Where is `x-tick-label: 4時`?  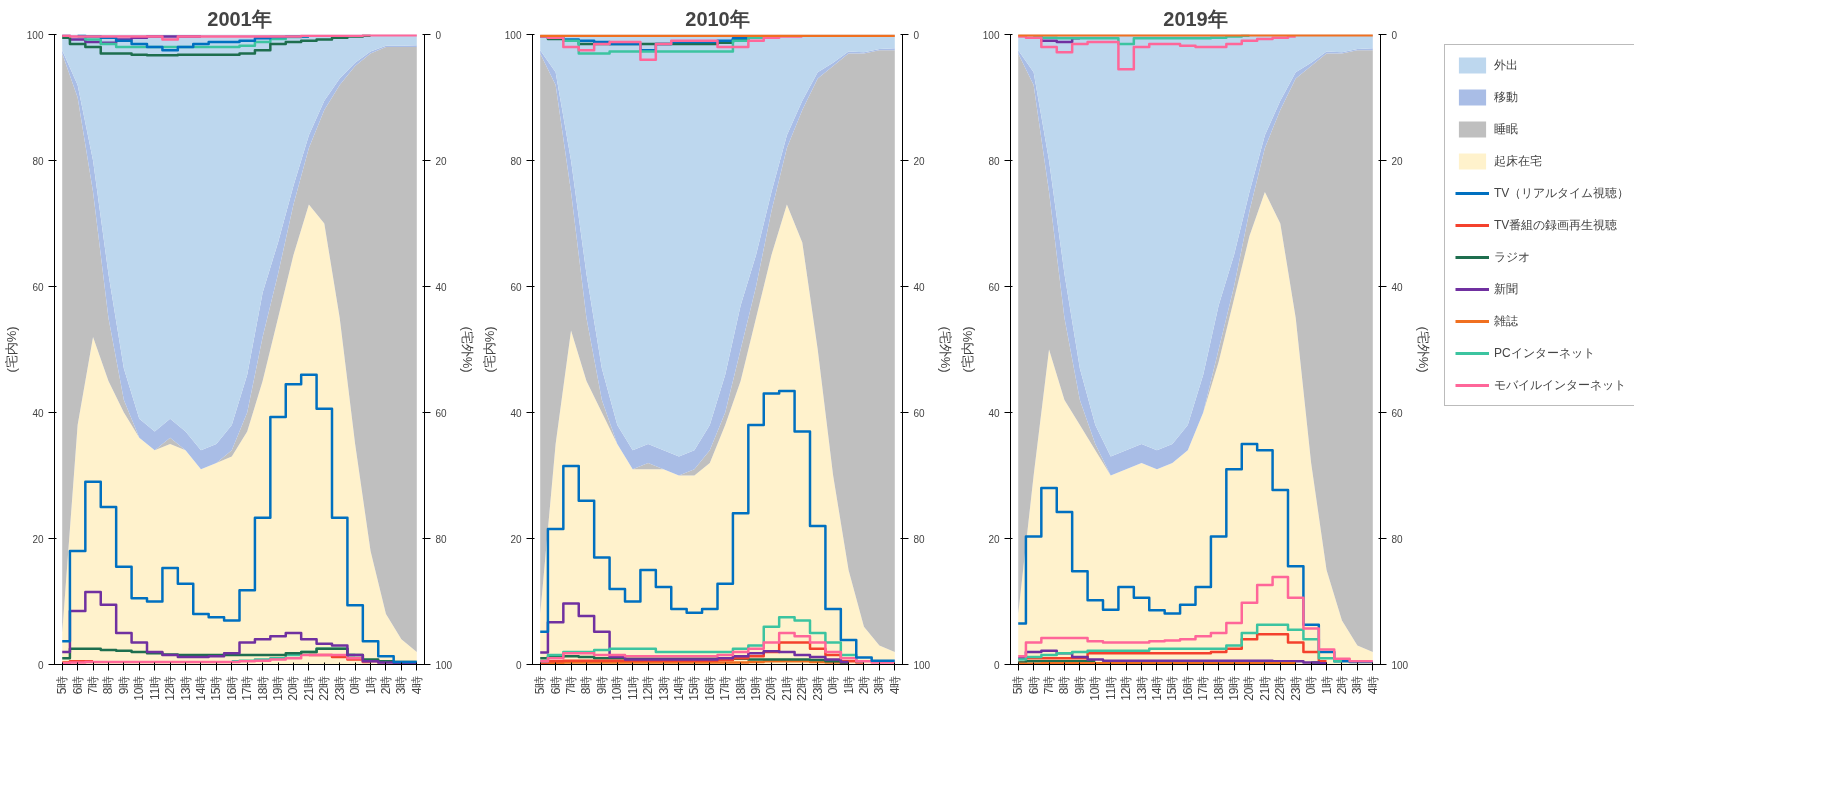
x-tick-label: 4時 is located at coordinates (416, 685).